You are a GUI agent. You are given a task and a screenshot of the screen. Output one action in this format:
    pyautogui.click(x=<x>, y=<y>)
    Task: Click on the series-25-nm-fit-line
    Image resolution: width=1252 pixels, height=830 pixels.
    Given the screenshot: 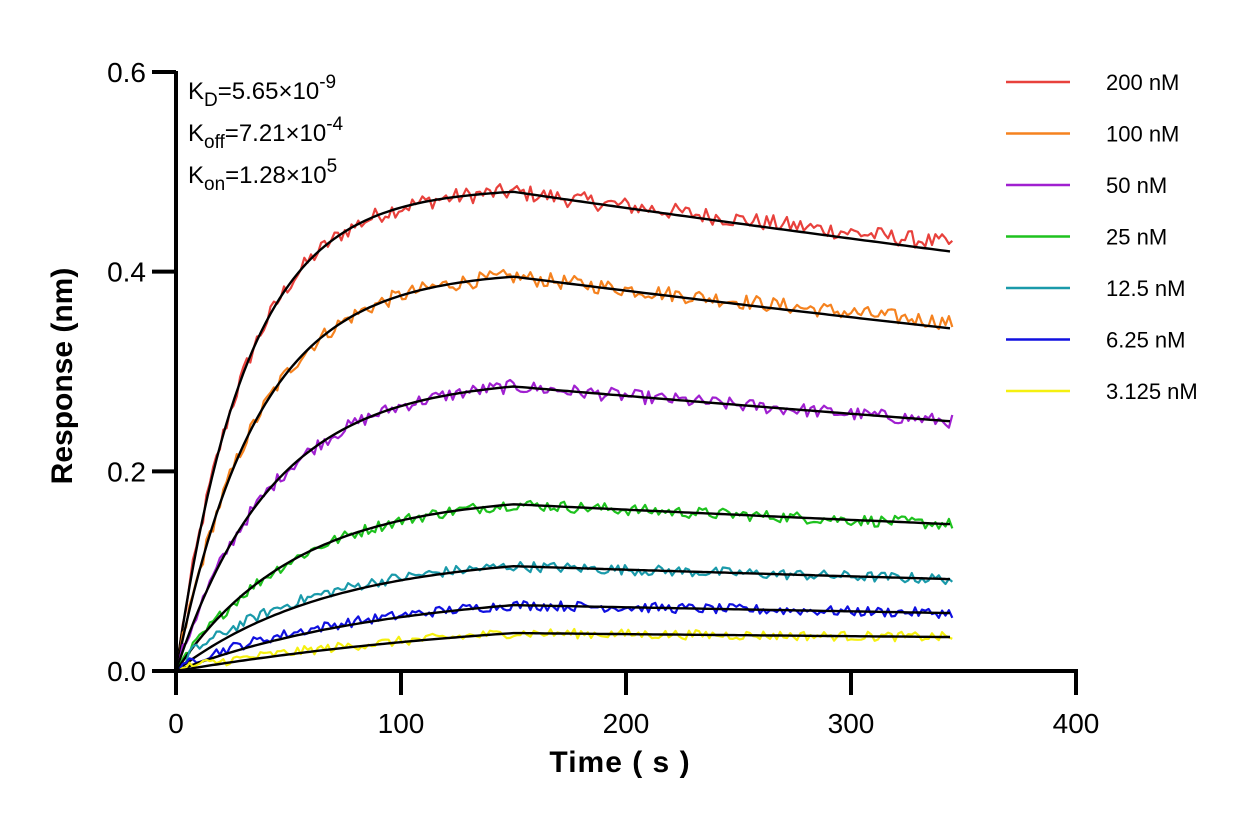 What is the action you would take?
    pyautogui.click(x=563, y=587)
    